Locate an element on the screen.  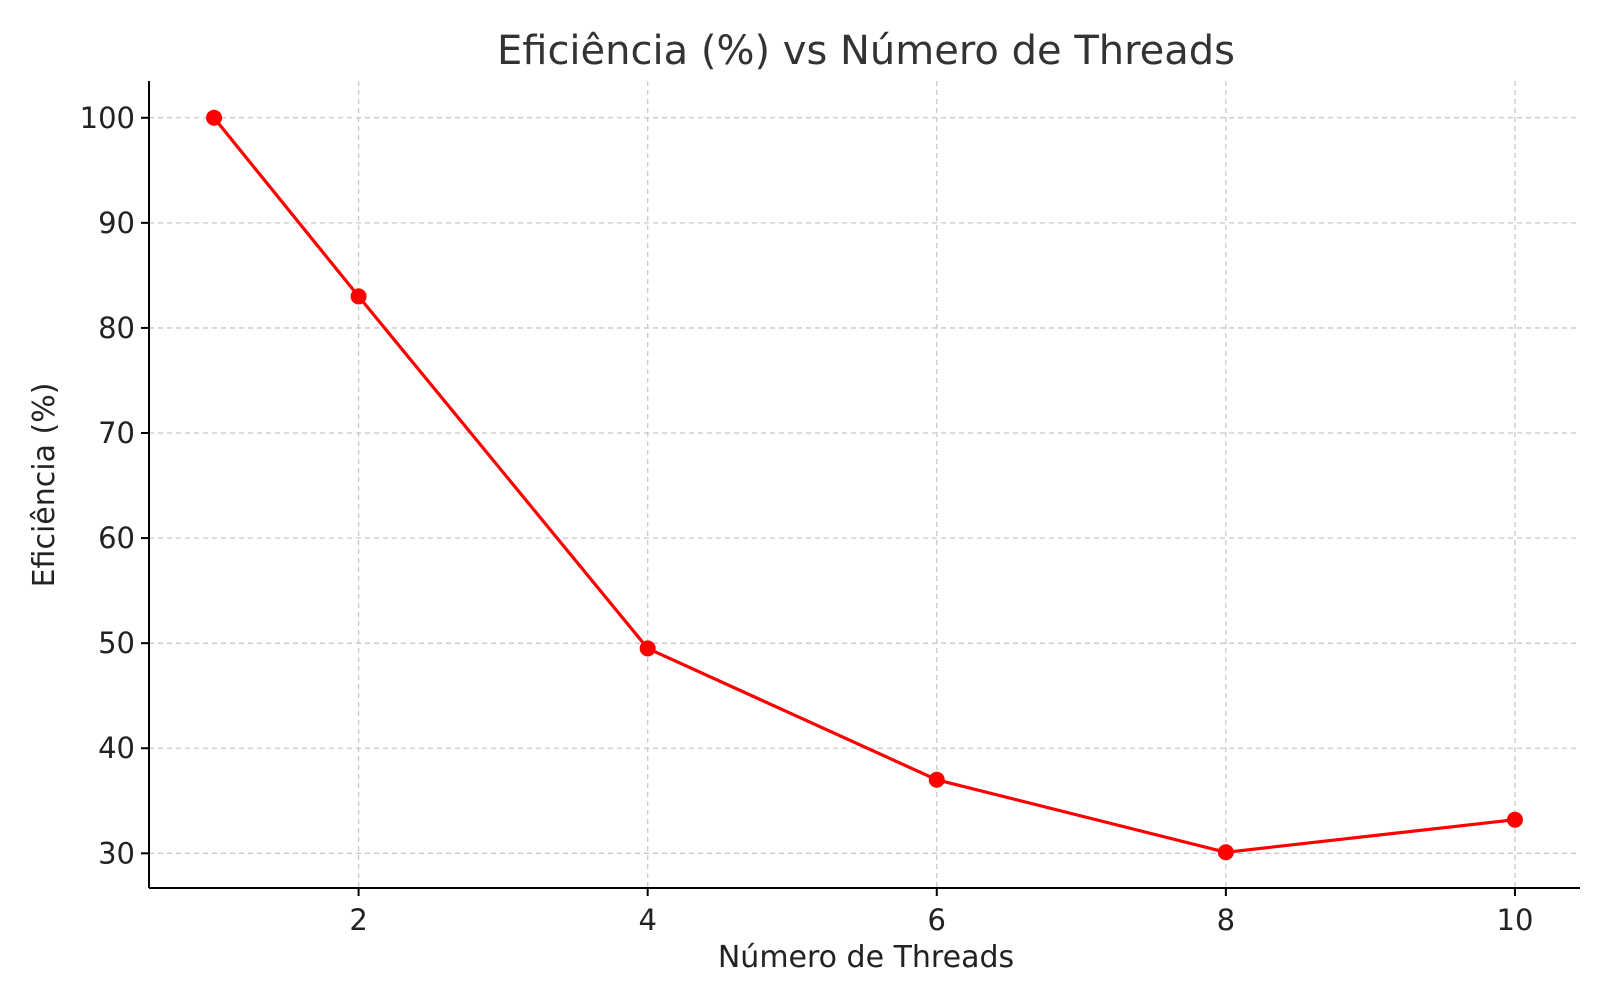
y-axis-label: Eficiência (%) is located at coordinates (44, 485).